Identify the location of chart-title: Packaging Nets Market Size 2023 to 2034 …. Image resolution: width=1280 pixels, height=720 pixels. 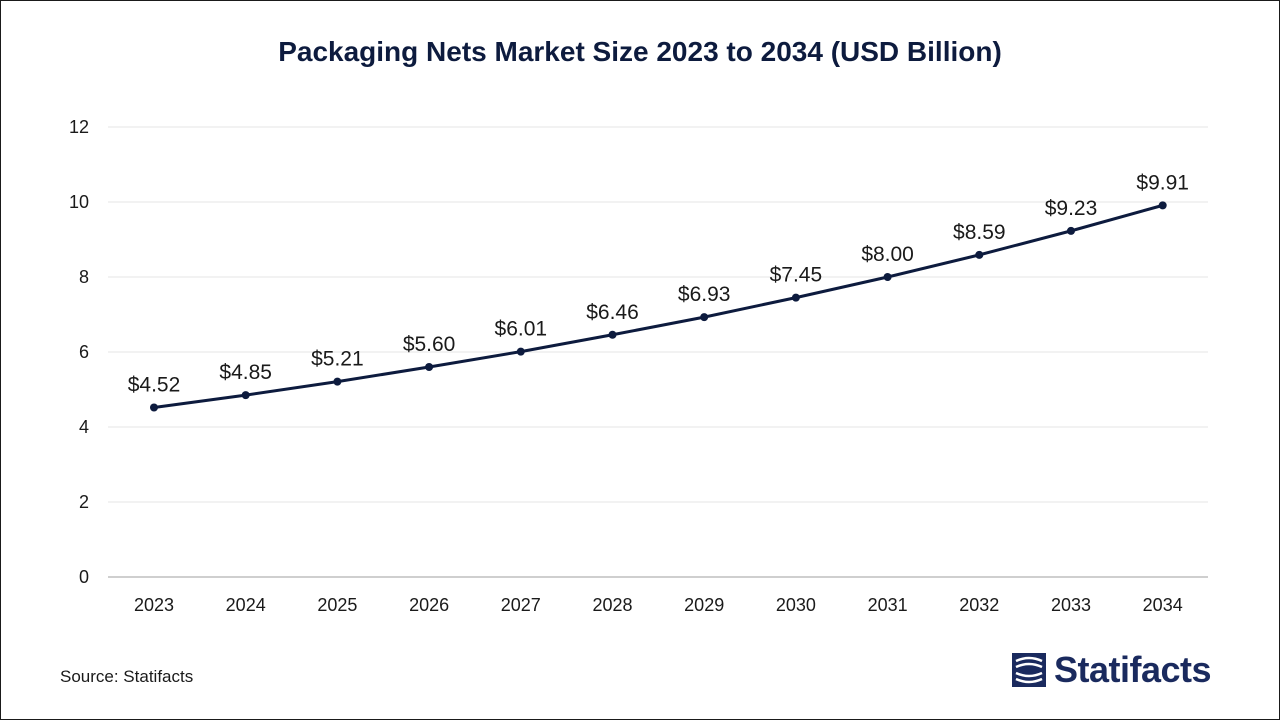
(640, 51).